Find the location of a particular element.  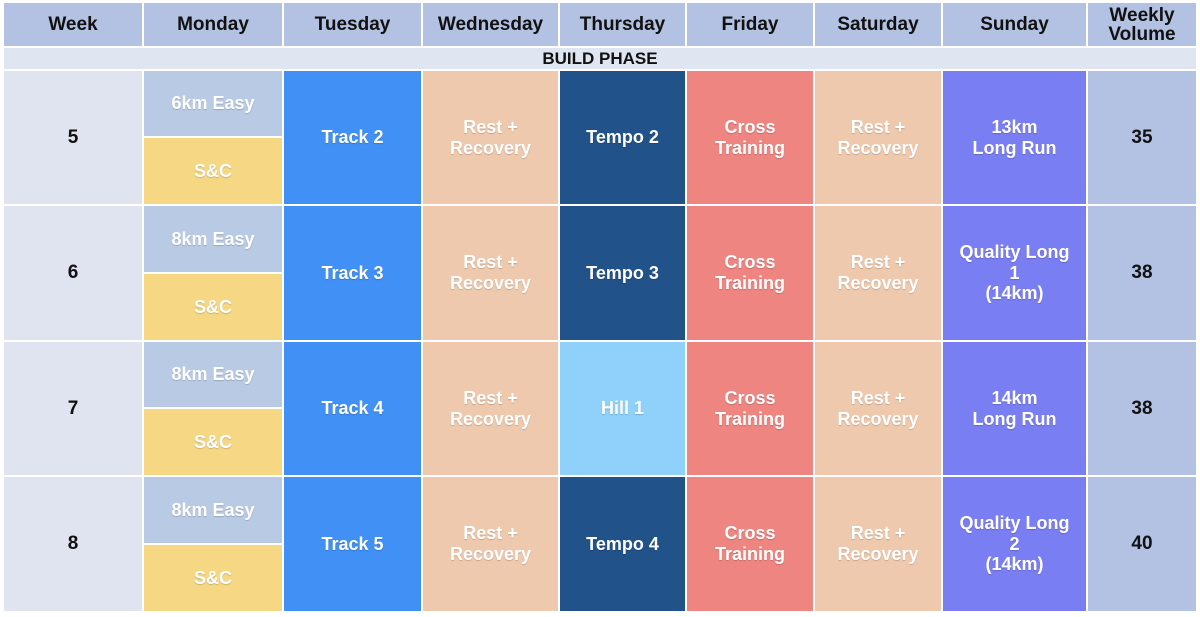

header-tuesday: Tuesday is located at coordinates (352, 24).